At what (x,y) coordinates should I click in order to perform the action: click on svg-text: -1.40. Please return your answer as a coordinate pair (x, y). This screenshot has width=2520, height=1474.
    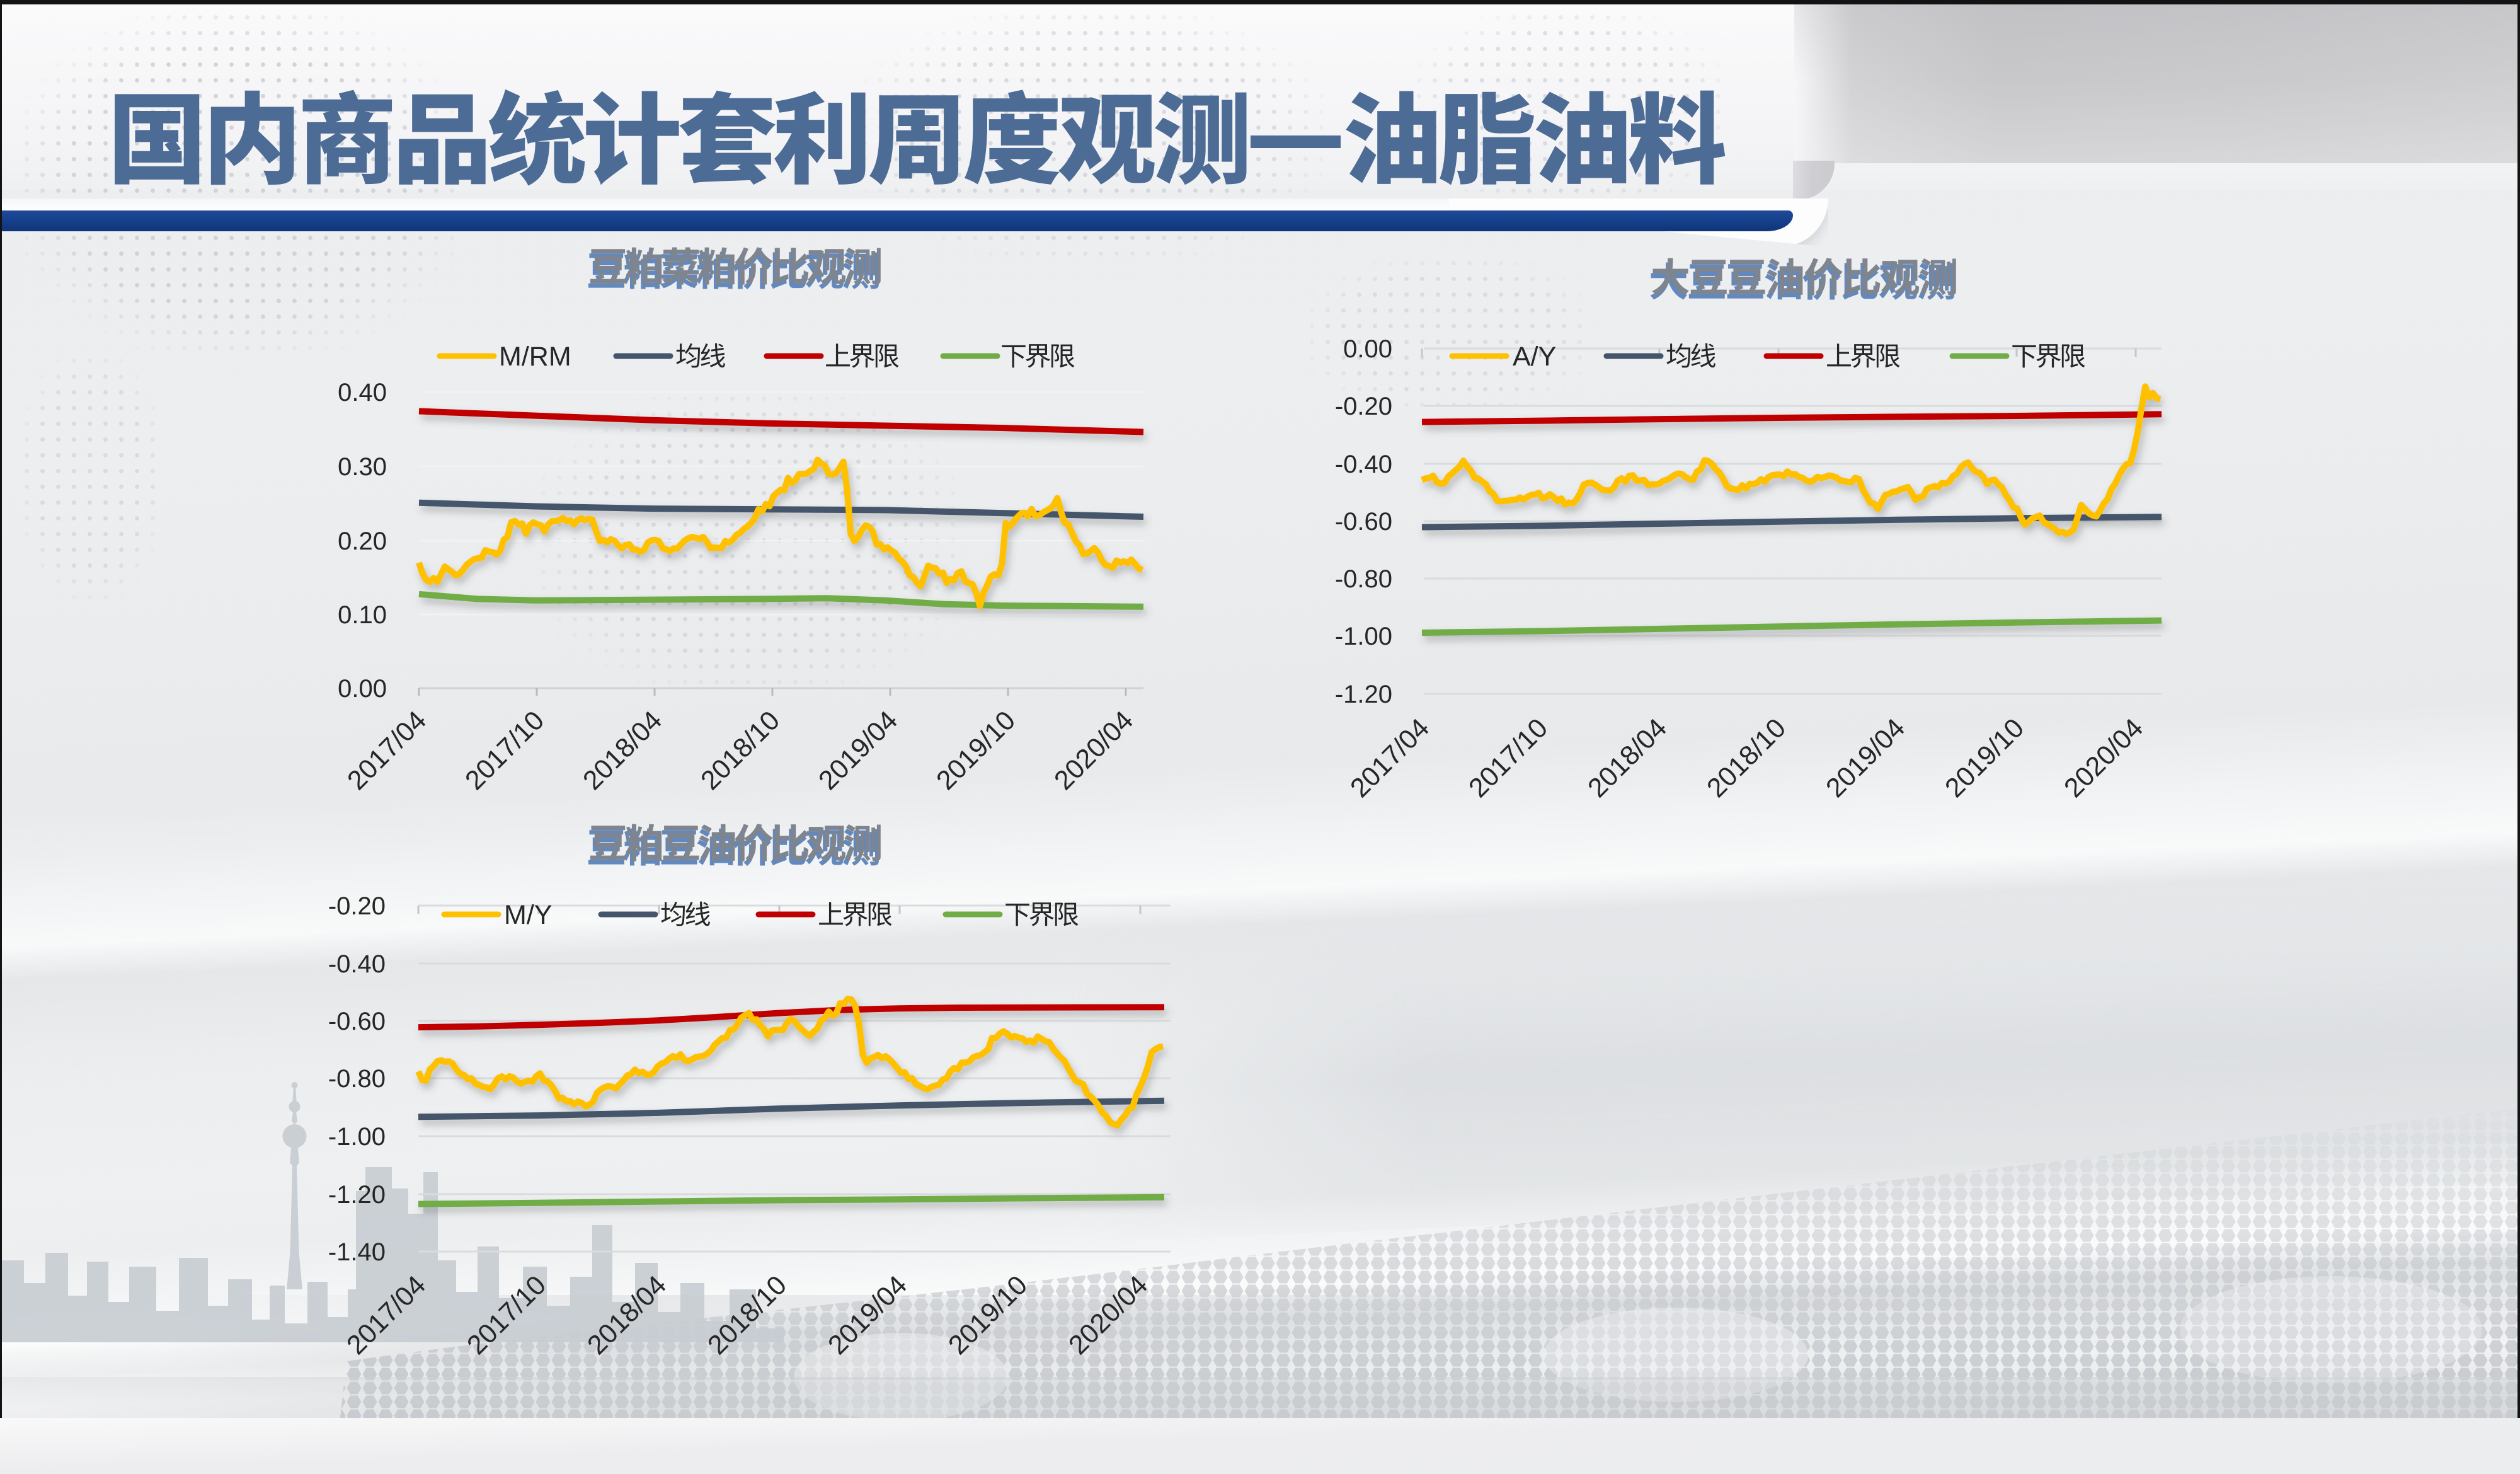
    Looking at the image, I should click on (357, 1252).